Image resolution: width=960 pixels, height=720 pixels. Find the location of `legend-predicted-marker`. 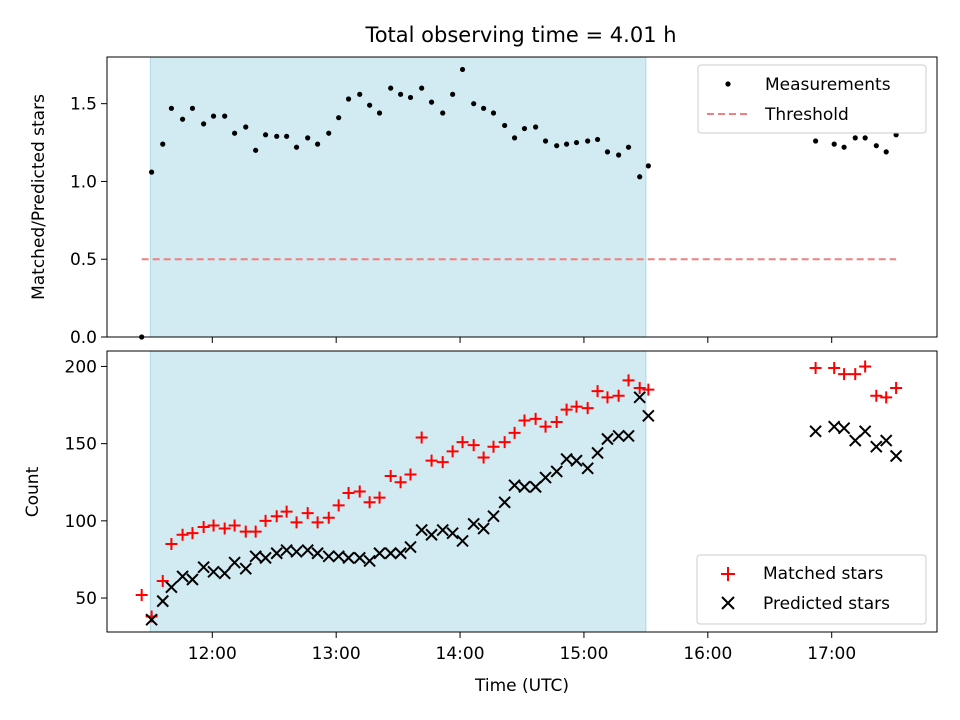

legend-predicted-marker is located at coordinates (728, 603).